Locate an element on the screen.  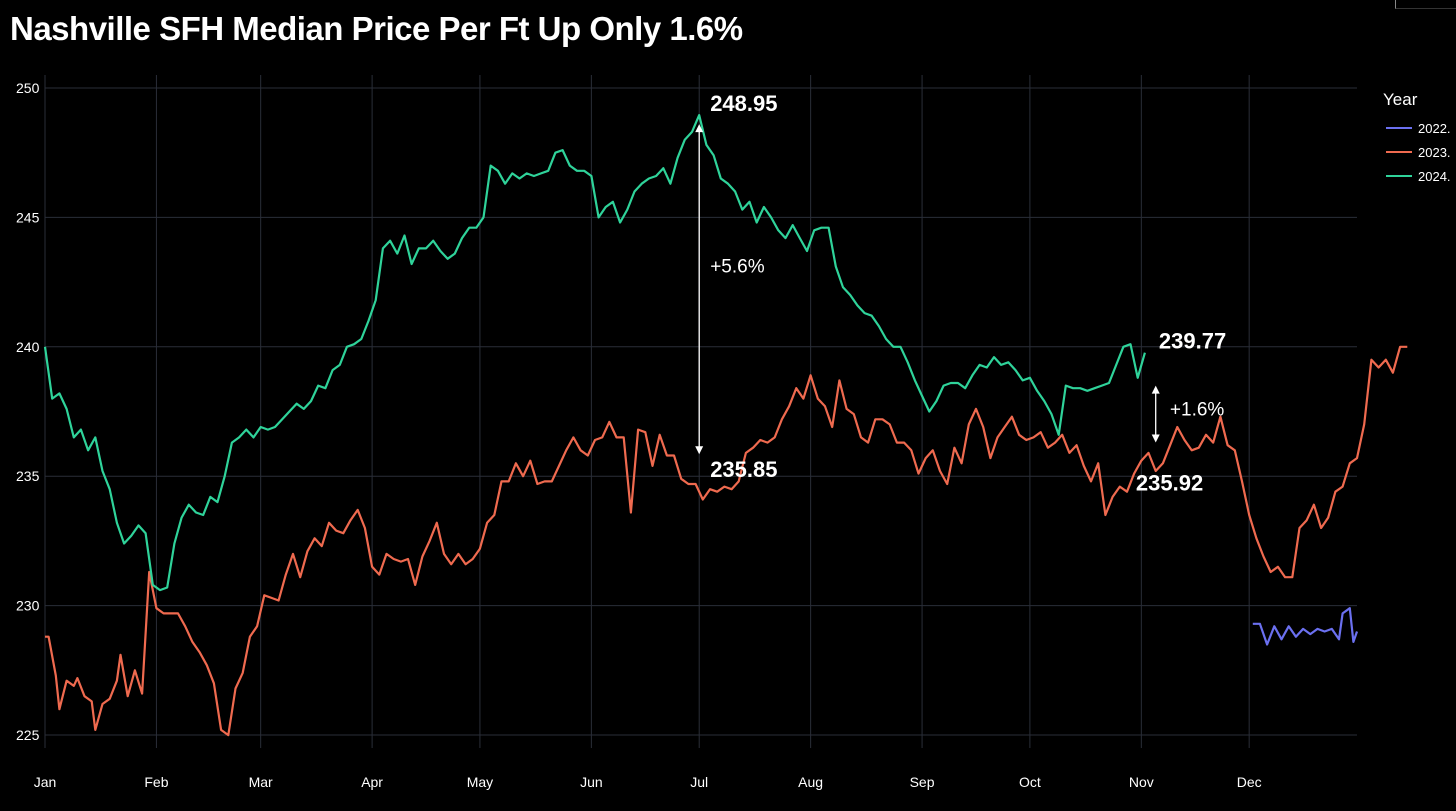
series-line-2022 is located at coordinates (1305, 626).